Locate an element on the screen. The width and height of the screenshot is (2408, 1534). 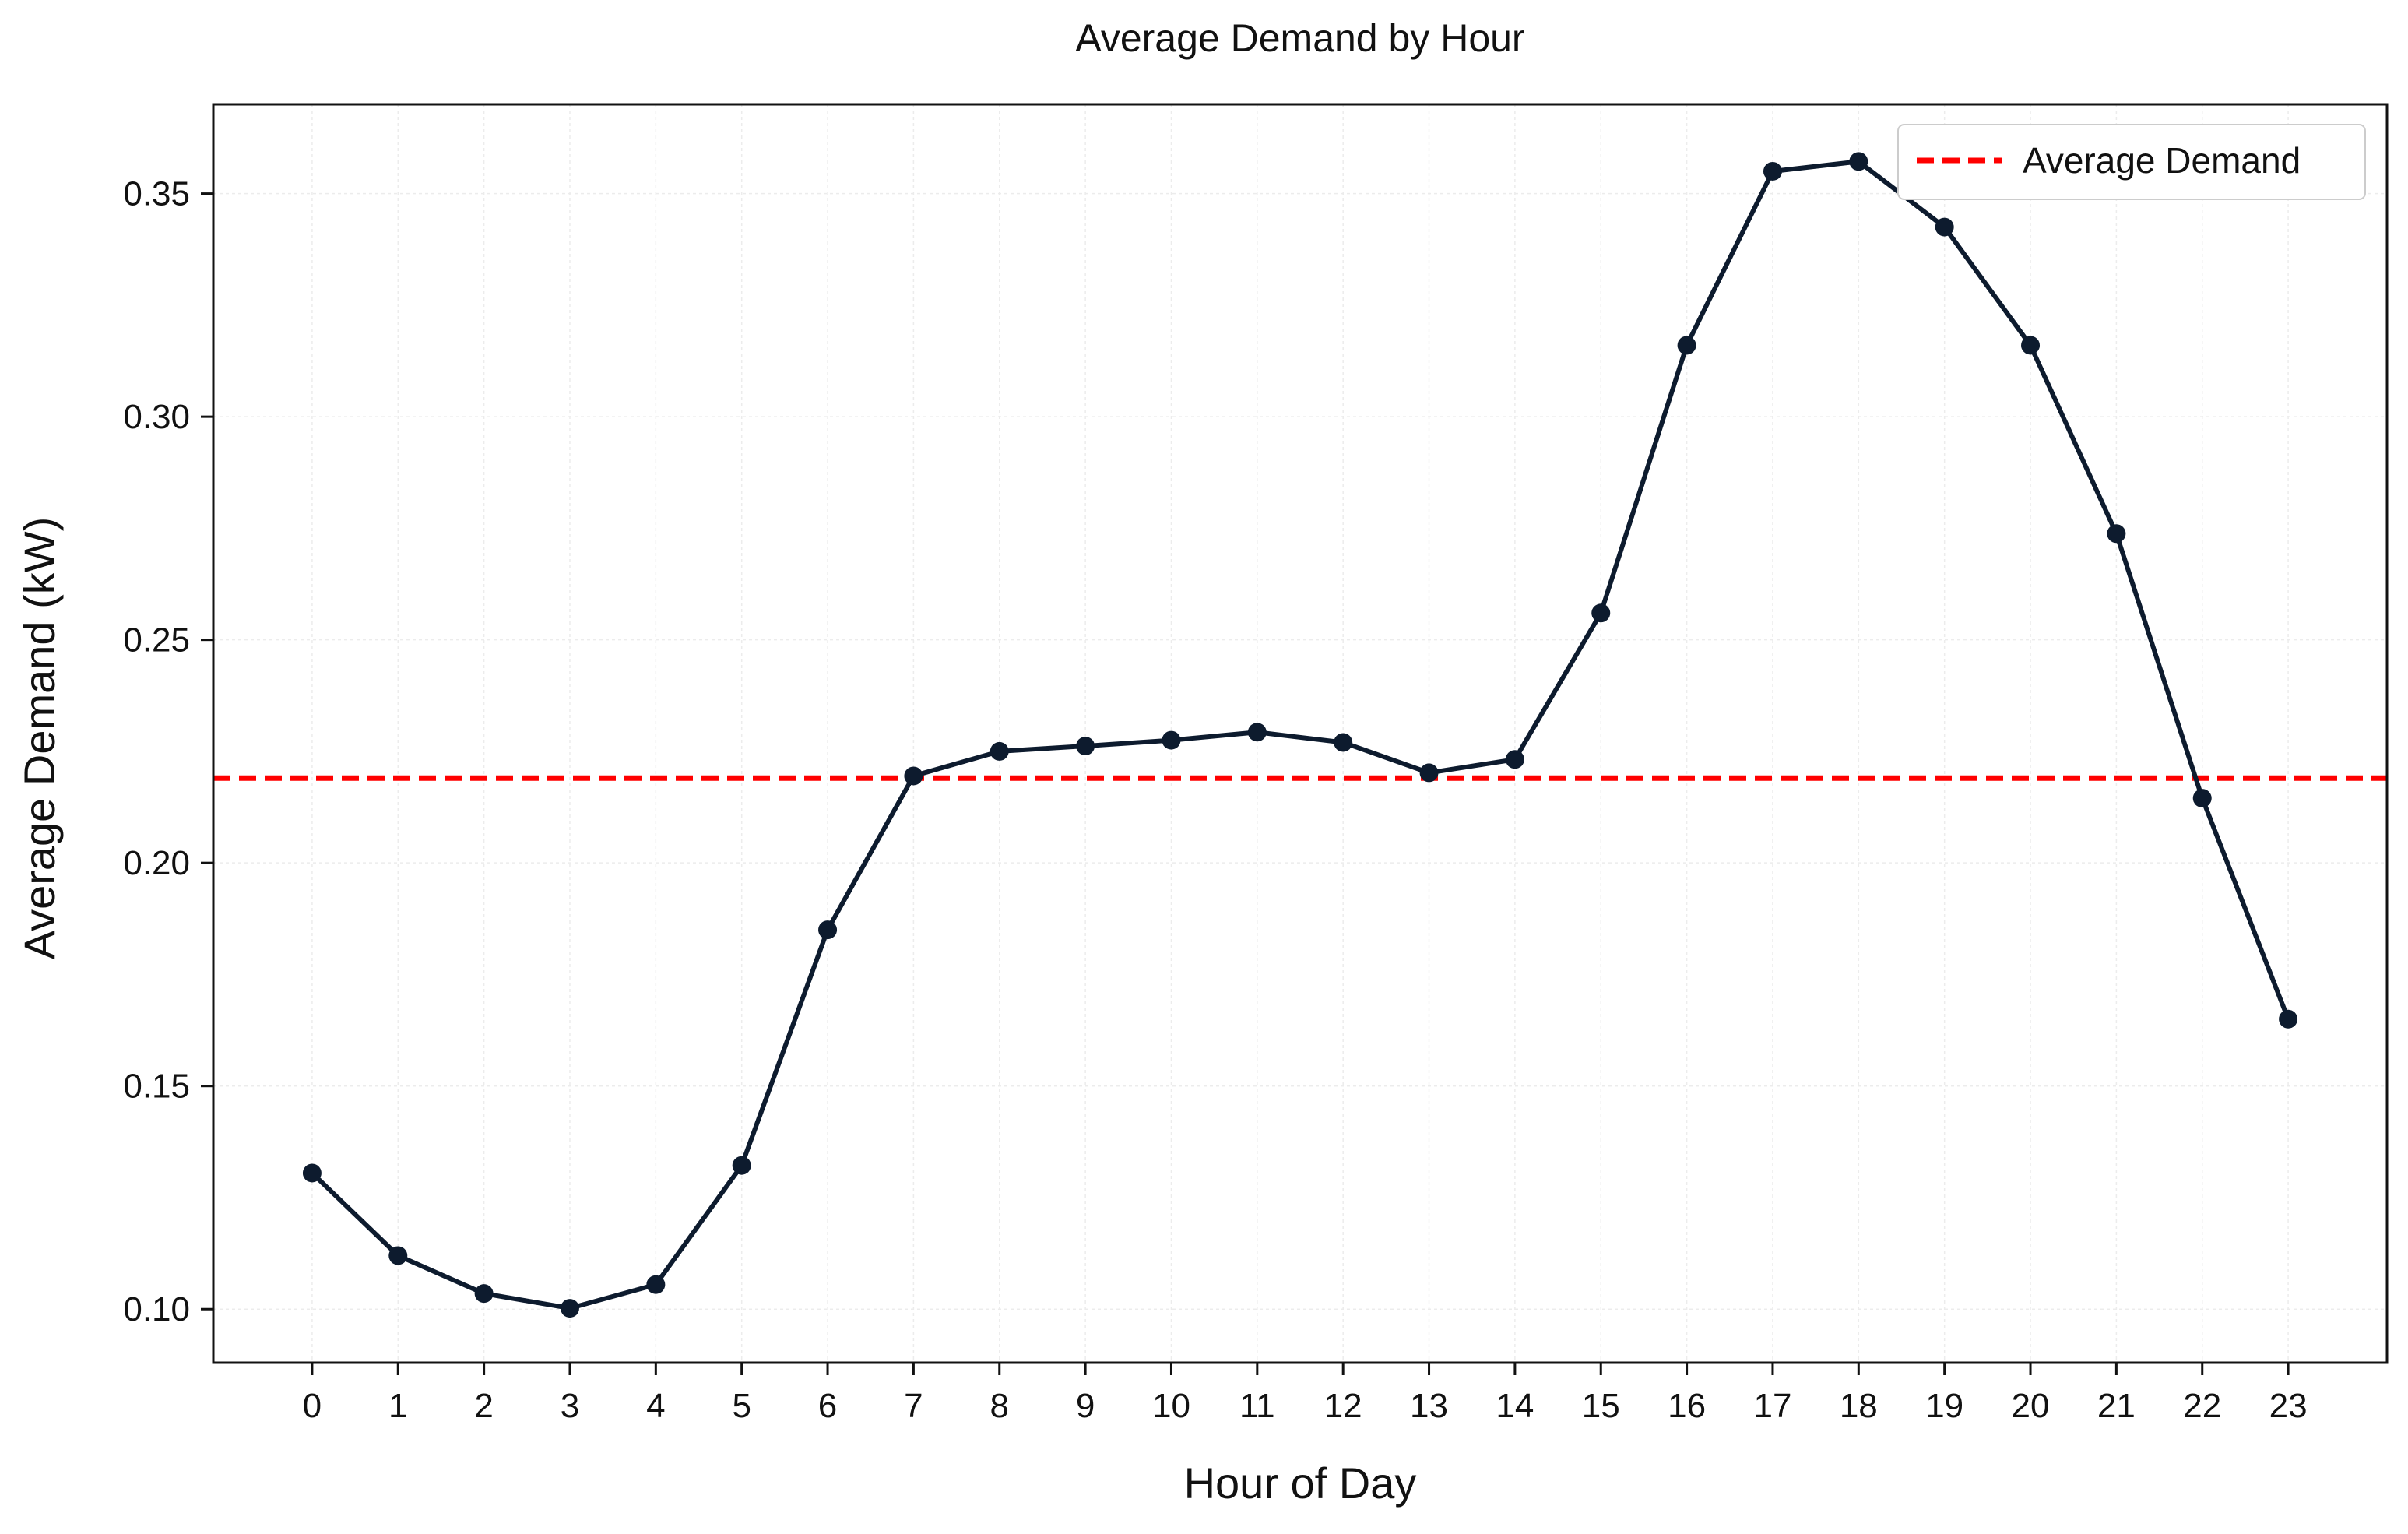
x-tick-label: 13 is located at coordinates (1429, 1406).